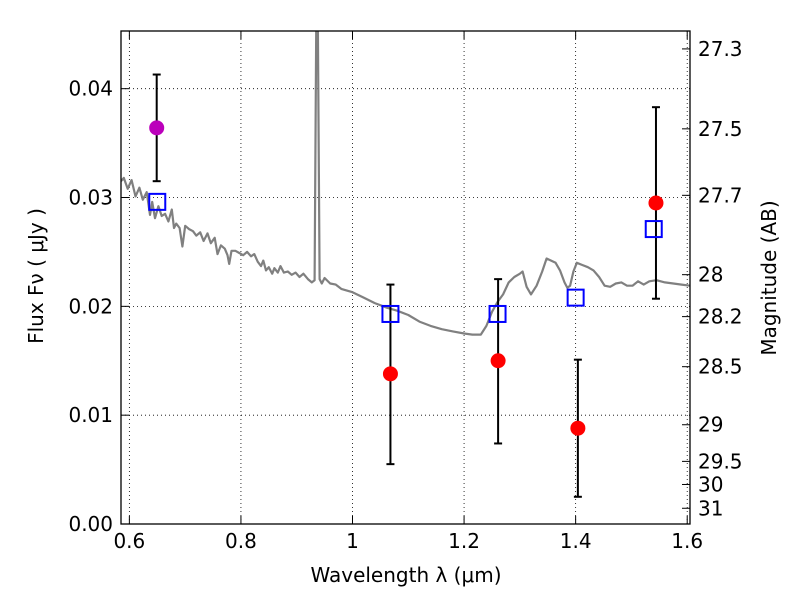 Image resolution: width=800 pixels, height=600 pixels. I want to click on magnitude-tick-label: 27.5, so click(720, 129).